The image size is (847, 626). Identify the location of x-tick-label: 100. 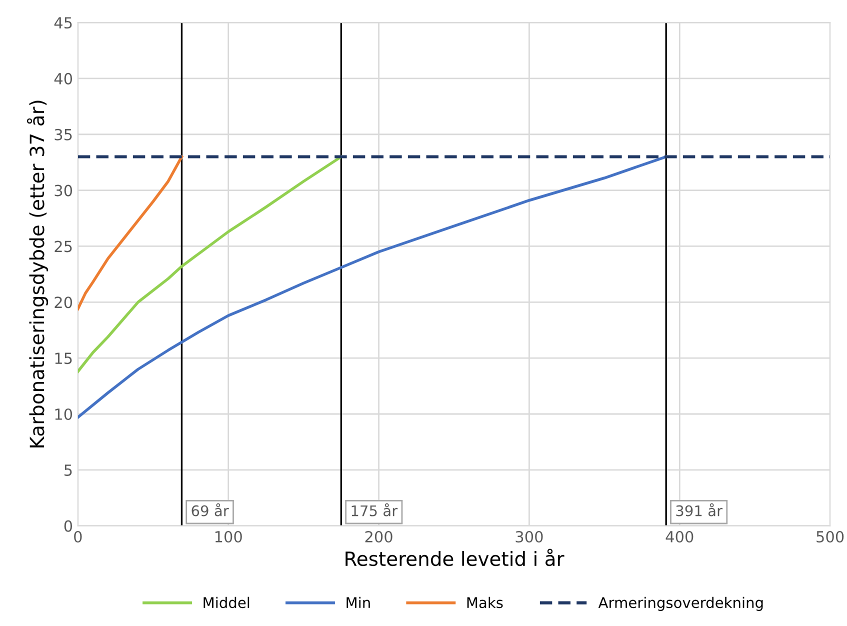
(228, 536).